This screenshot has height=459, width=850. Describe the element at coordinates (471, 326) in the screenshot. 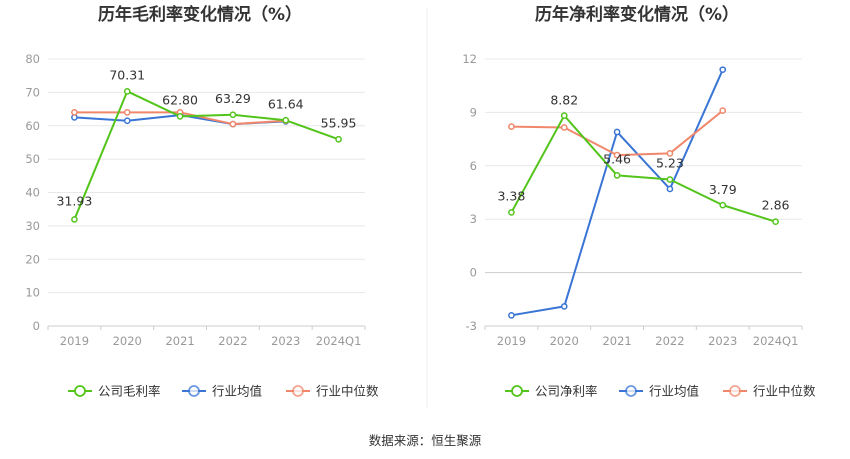

I see `y-tick-label: -3` at that location.